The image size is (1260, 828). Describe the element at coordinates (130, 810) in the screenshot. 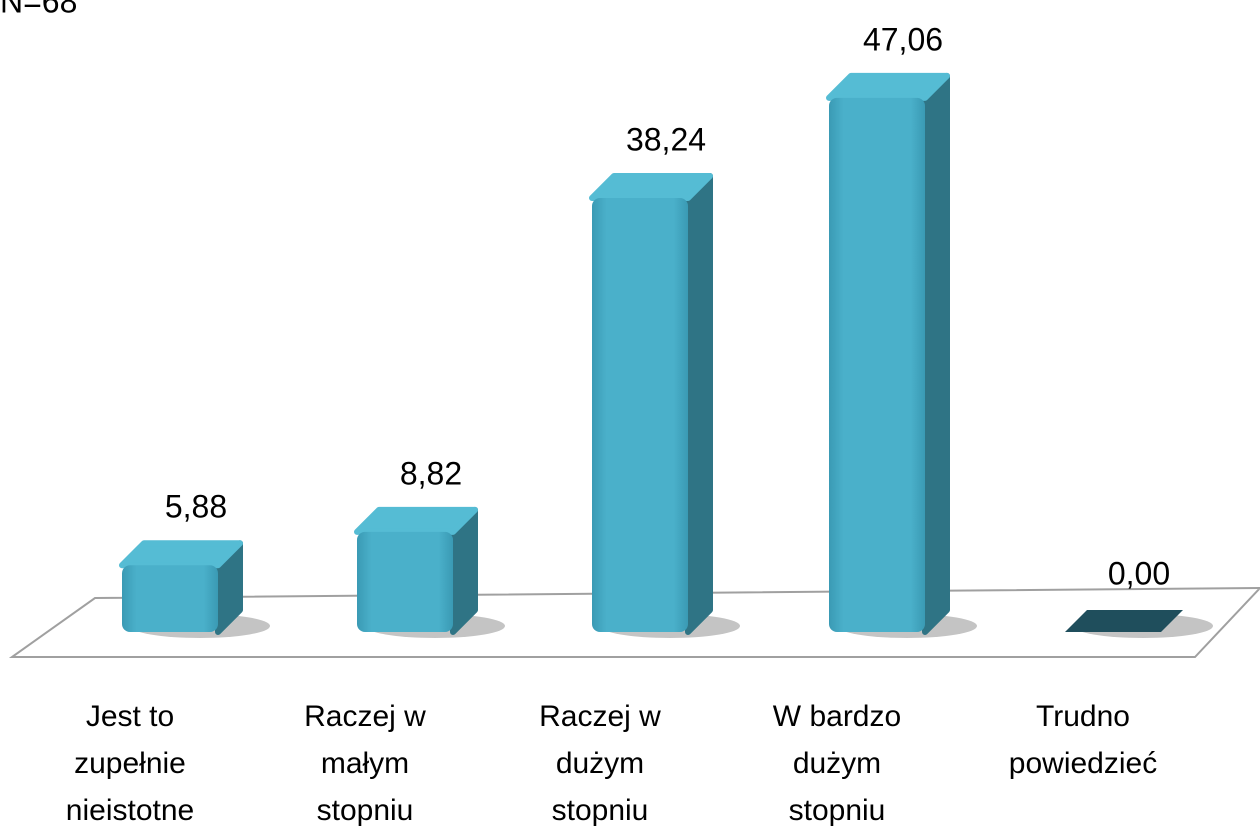

I see `x-tick-label: nieistotne` at that location.